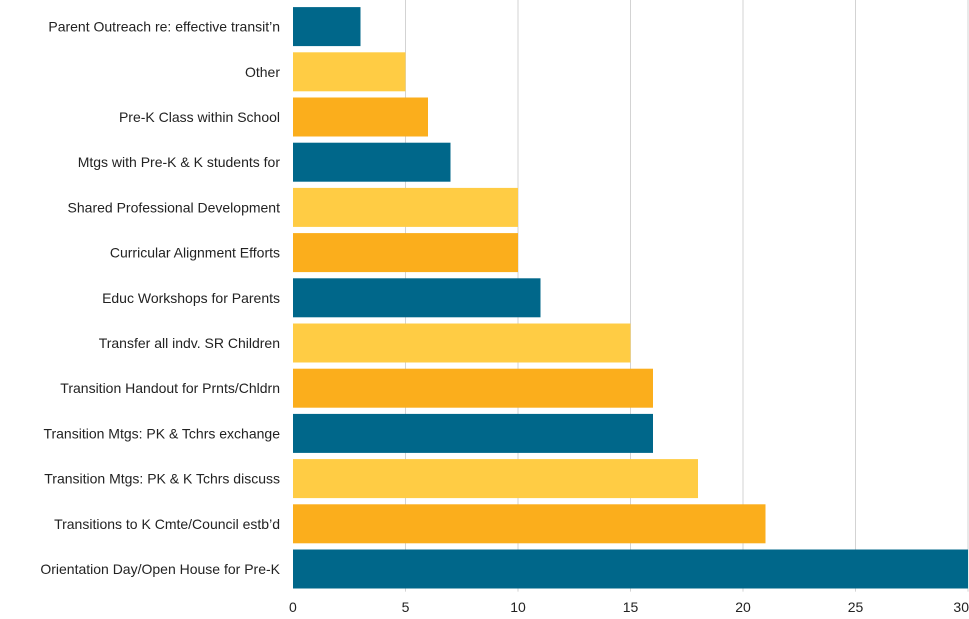 The image size is (969, 619). I want to click on category-label: Curricular Alignment Efforts, so click(195, 253).